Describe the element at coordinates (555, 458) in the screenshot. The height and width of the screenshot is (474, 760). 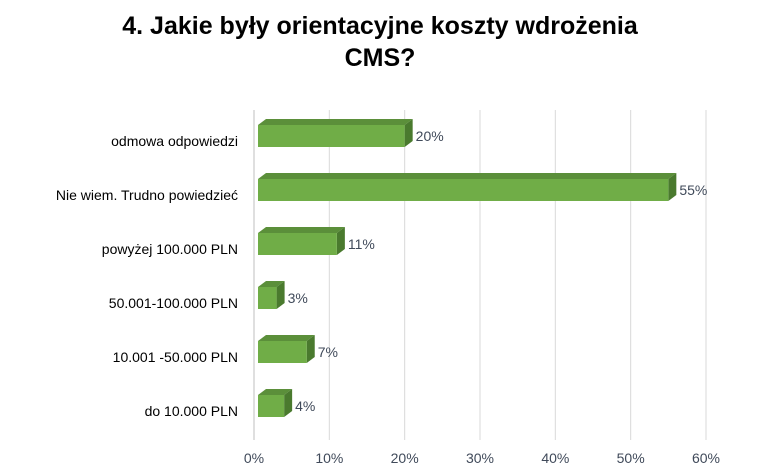
I see `x-tick-label-4: 40%` at that location.